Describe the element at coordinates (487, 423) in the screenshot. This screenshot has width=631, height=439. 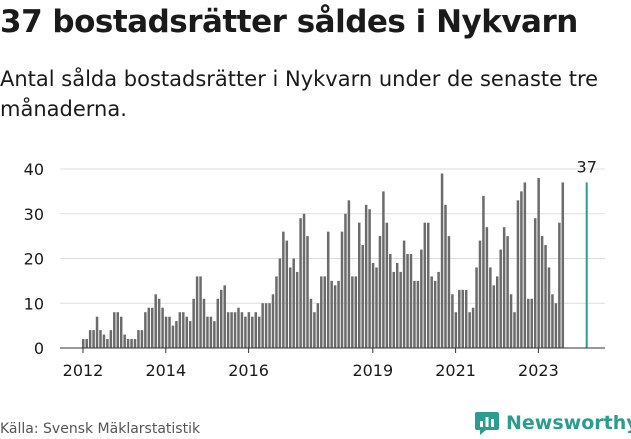
I see `newsworthy-logo-icon` at that location.